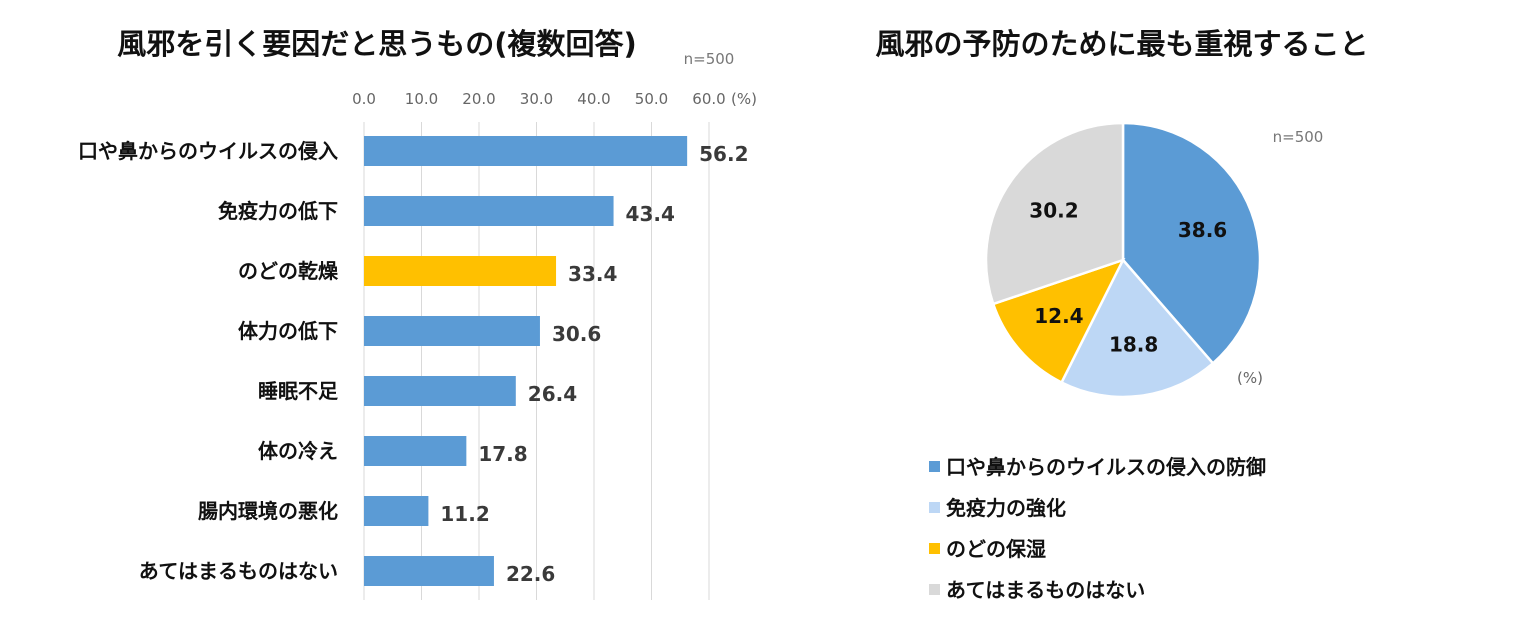 The height and width of the screenshot is (626, 1533). What do you see at coordinates (478, 99) in the screenshot?
I see `x-tick-label: 20.0` at bounding box center [478, 99].